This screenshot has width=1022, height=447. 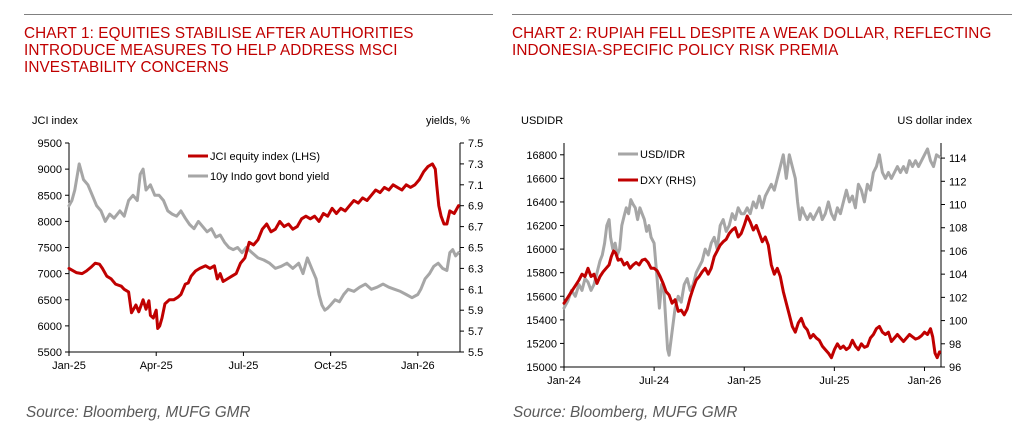 What do you see at coordinates (958, 298) in the screenshot?
I see `right-tick-label: 102` at bounding box center [958, 298].